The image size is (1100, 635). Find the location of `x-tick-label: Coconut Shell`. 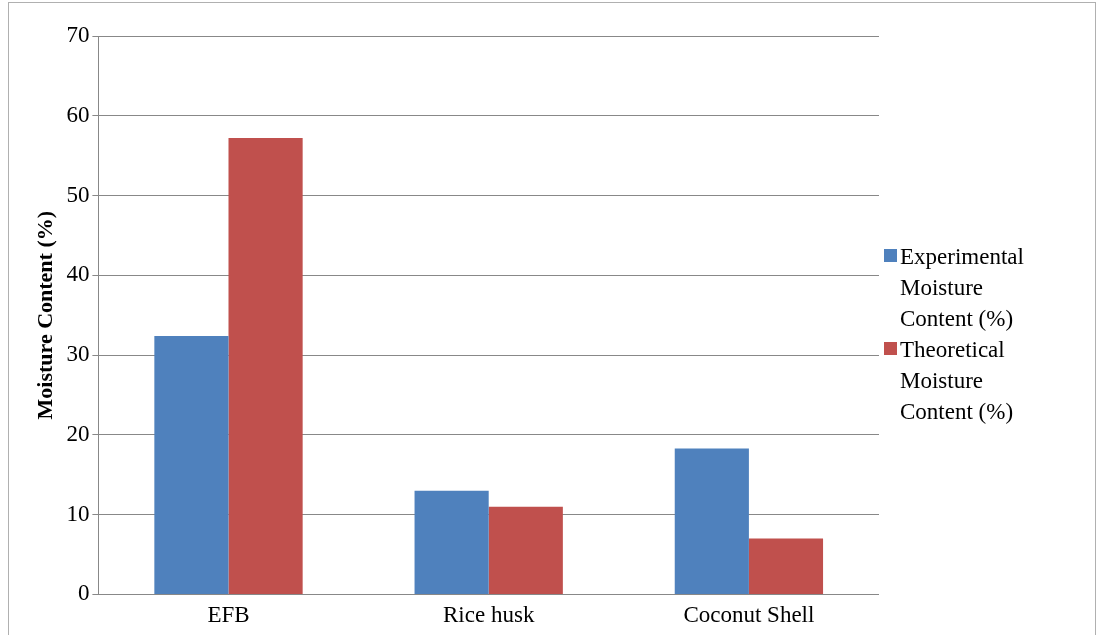

x-tick-label: Coconut Shell is located at coordinates (749, 615).